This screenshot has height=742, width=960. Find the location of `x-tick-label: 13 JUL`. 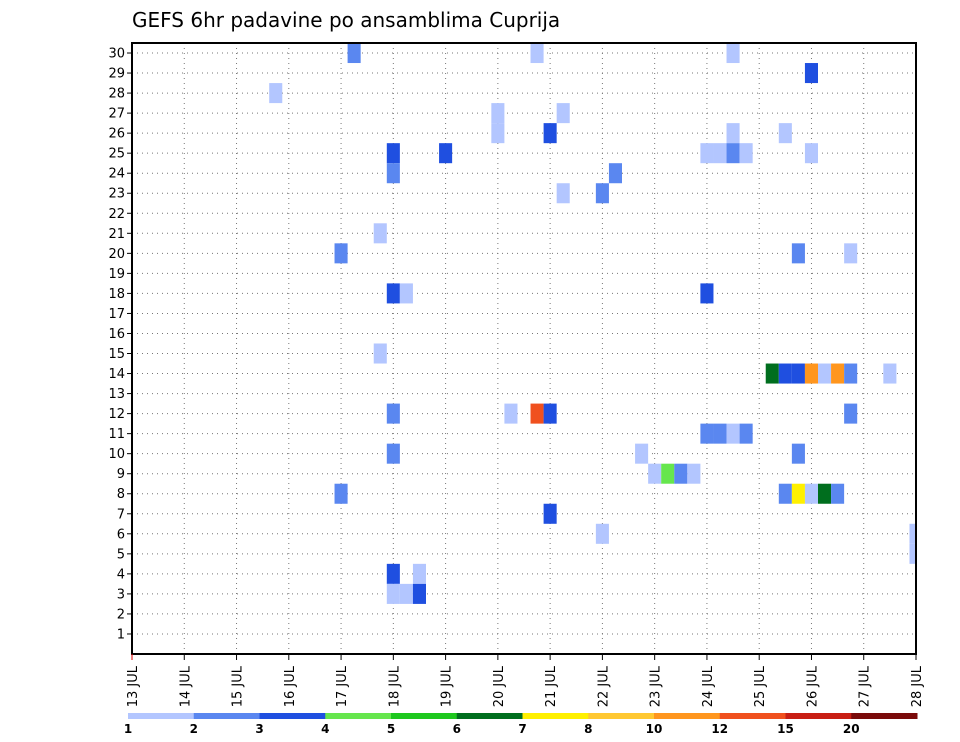

x-tick-label: 13 JUL is located at coordinates (133, 686).